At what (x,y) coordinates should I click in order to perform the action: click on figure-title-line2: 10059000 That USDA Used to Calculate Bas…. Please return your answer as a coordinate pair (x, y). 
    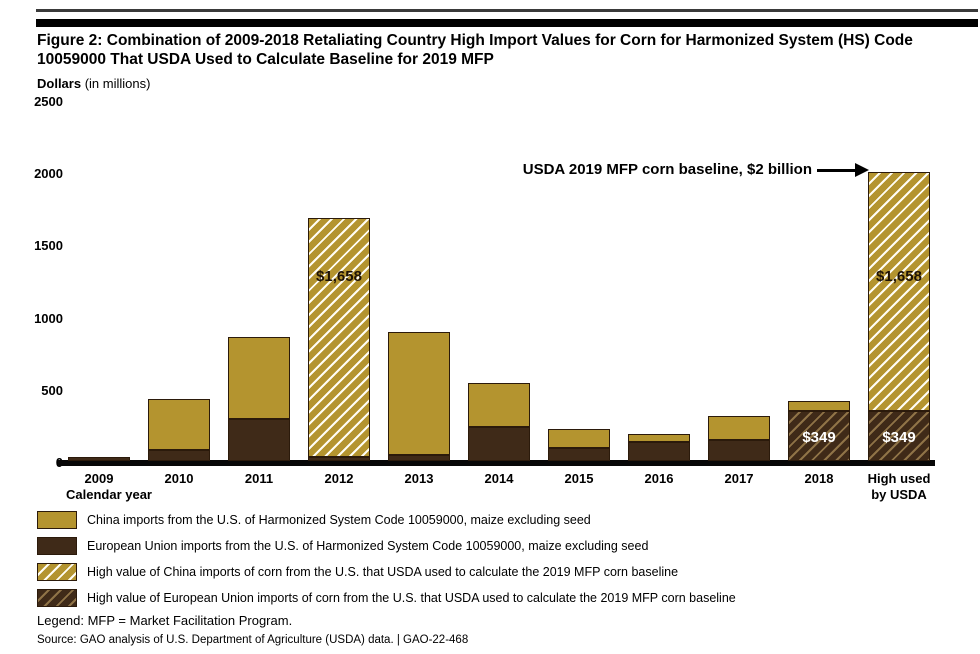
    Looking at the image, I should click on (265, 59).